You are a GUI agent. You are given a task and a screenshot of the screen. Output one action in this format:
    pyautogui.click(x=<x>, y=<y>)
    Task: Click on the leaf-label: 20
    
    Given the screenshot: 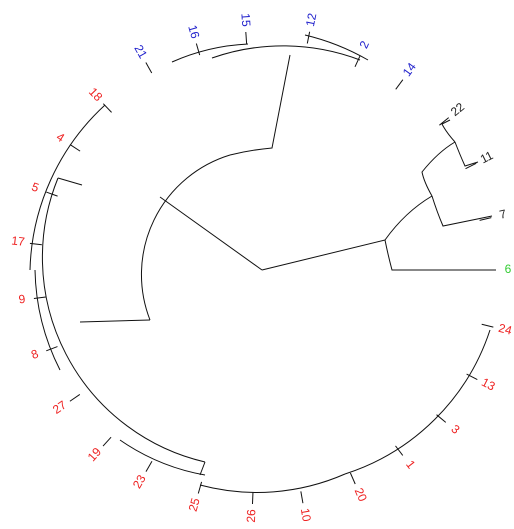 What is the action you would take?
    pyautogui.click(x=361, y=495)
    